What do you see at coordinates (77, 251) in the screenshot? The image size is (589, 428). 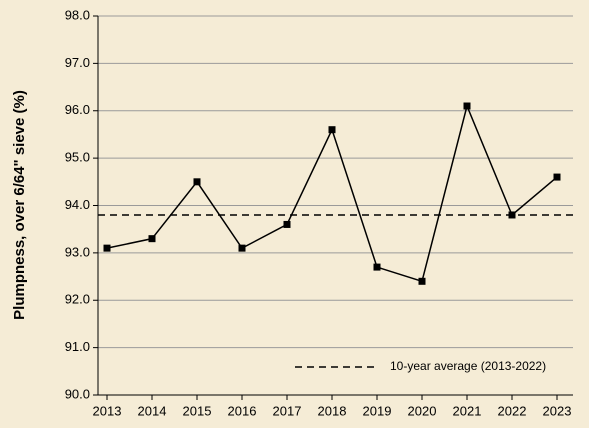 I see `y-tick-label: 93.0` at bounding box center [77, 251].